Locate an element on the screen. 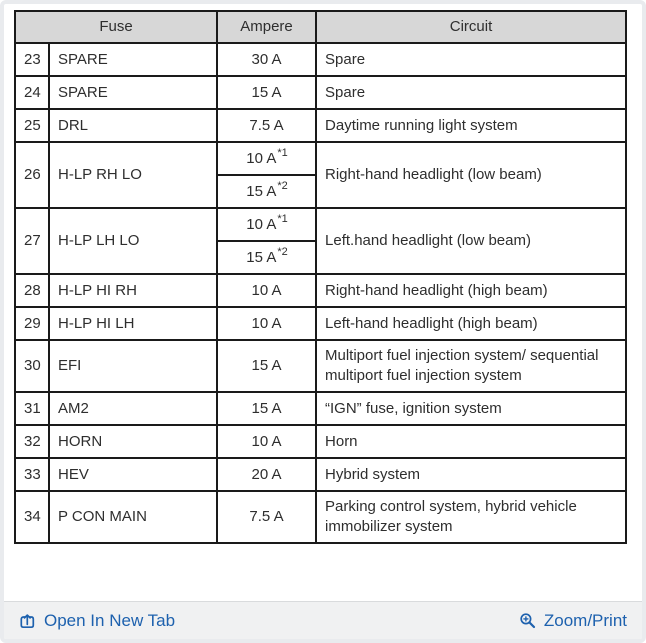 The width and height of the screenshot is (646, 643). fuse-name-cell: H-LP HI RH is located at coordinates (133, 290).